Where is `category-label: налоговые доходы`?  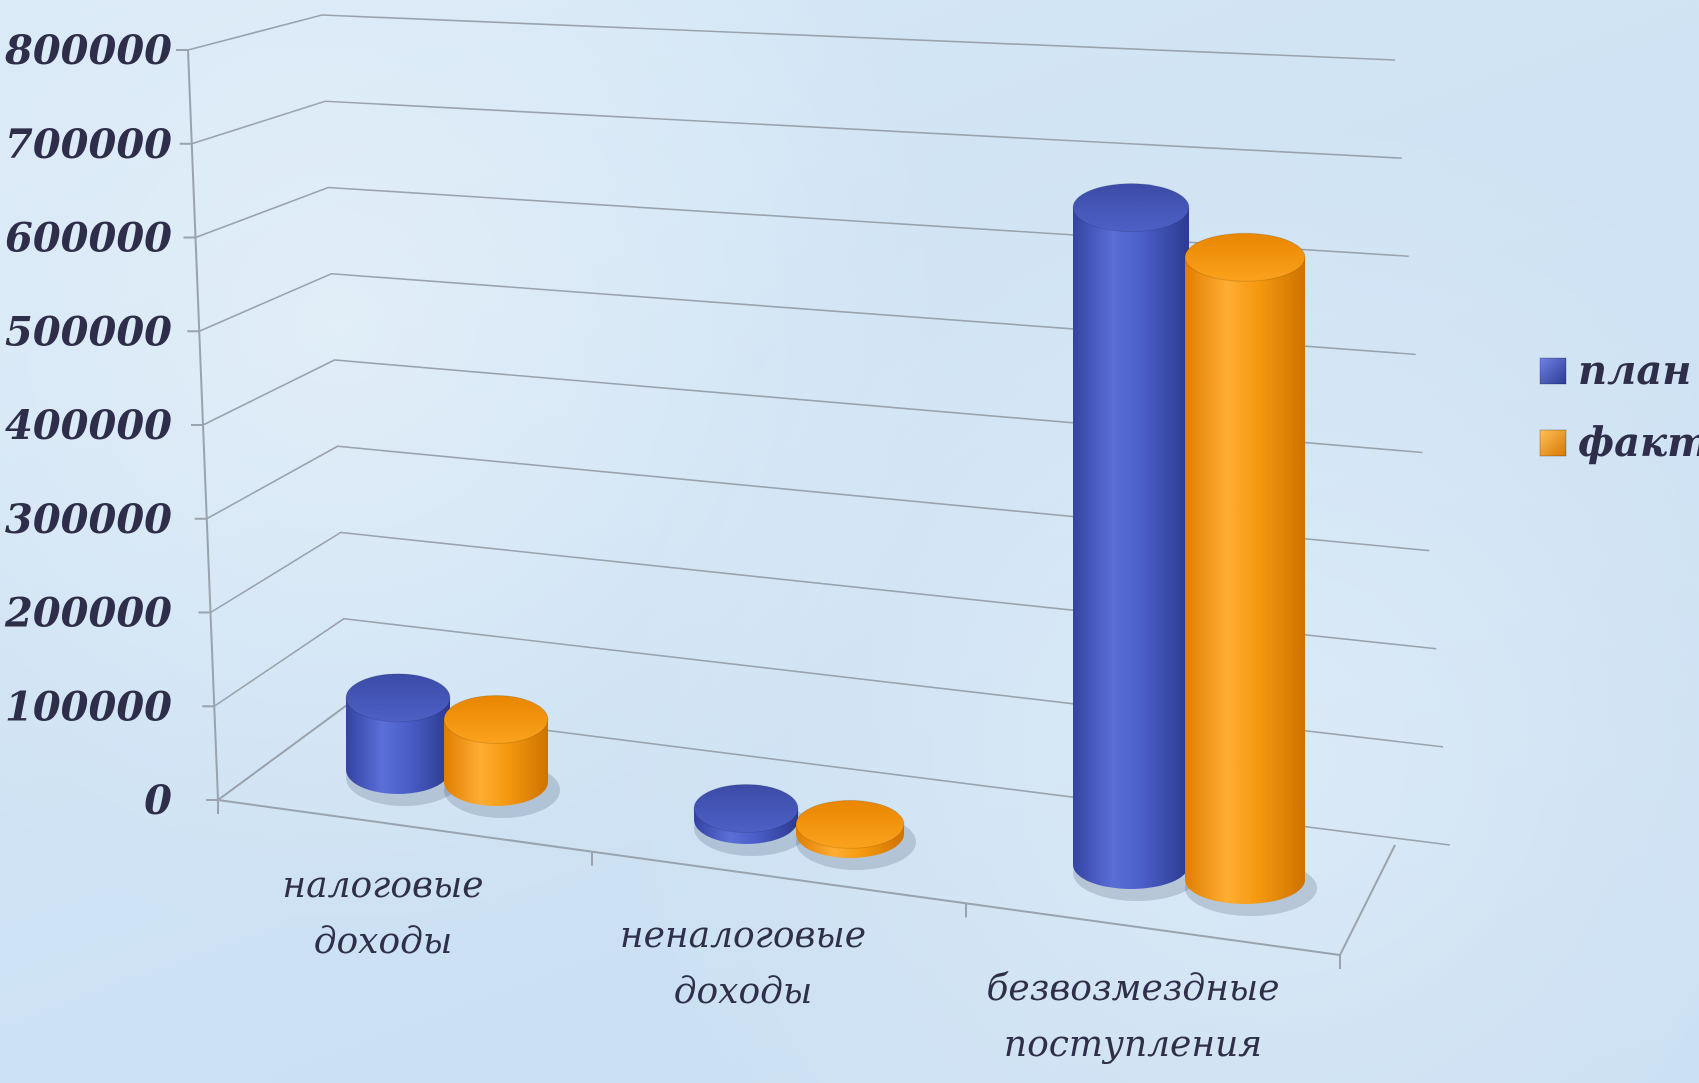
category-label: налоговые доходы is located at coordinates (382, 913).